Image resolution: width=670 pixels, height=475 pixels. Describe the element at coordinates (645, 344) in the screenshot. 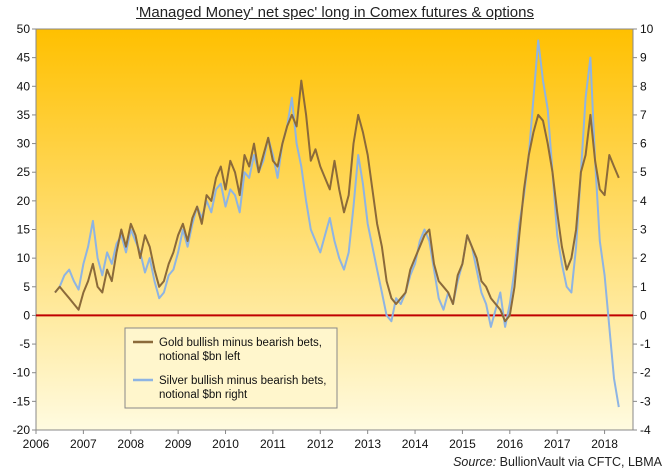

I see `y-right-tick-label: -1` at that location.